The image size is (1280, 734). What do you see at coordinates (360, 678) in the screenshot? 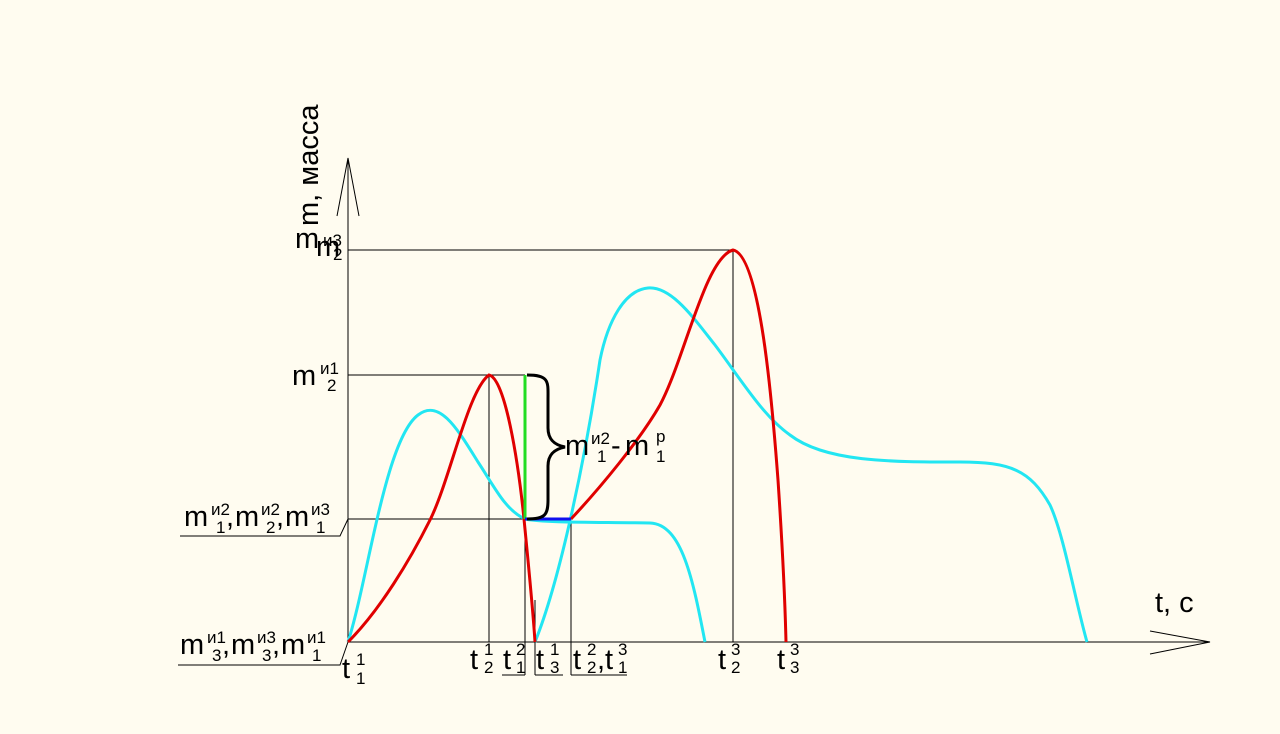
I see `label-x-t11-sub: 1` at bounding box center [360, 678].